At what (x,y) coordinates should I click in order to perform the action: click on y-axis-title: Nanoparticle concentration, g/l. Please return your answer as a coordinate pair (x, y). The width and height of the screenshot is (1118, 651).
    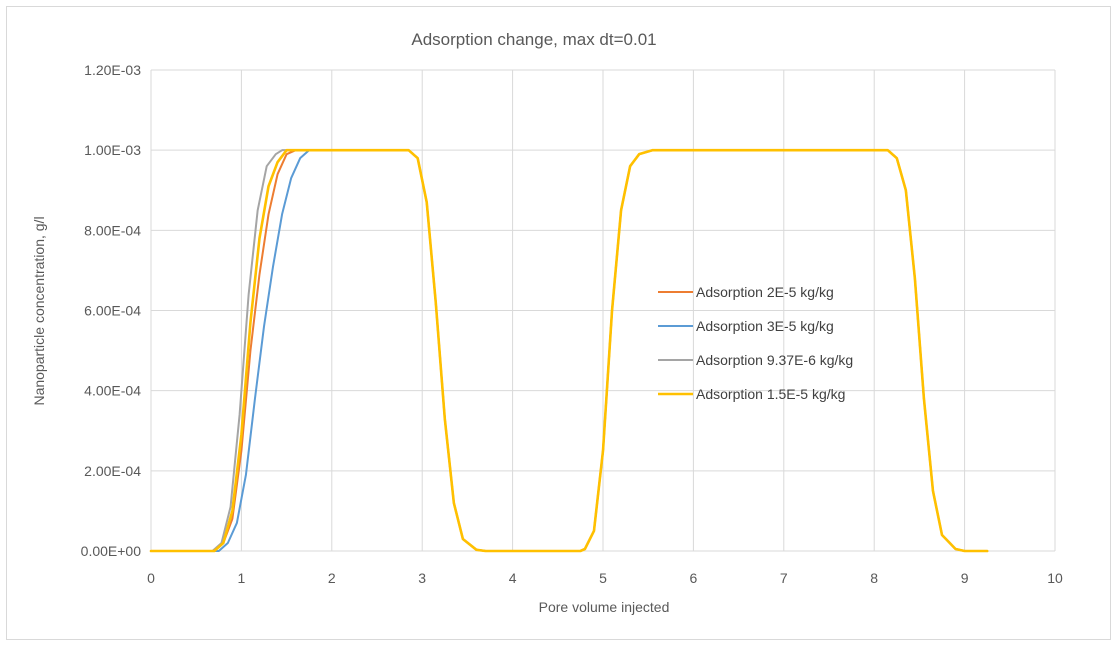
    Looking at the image, I should click on (39, 310).